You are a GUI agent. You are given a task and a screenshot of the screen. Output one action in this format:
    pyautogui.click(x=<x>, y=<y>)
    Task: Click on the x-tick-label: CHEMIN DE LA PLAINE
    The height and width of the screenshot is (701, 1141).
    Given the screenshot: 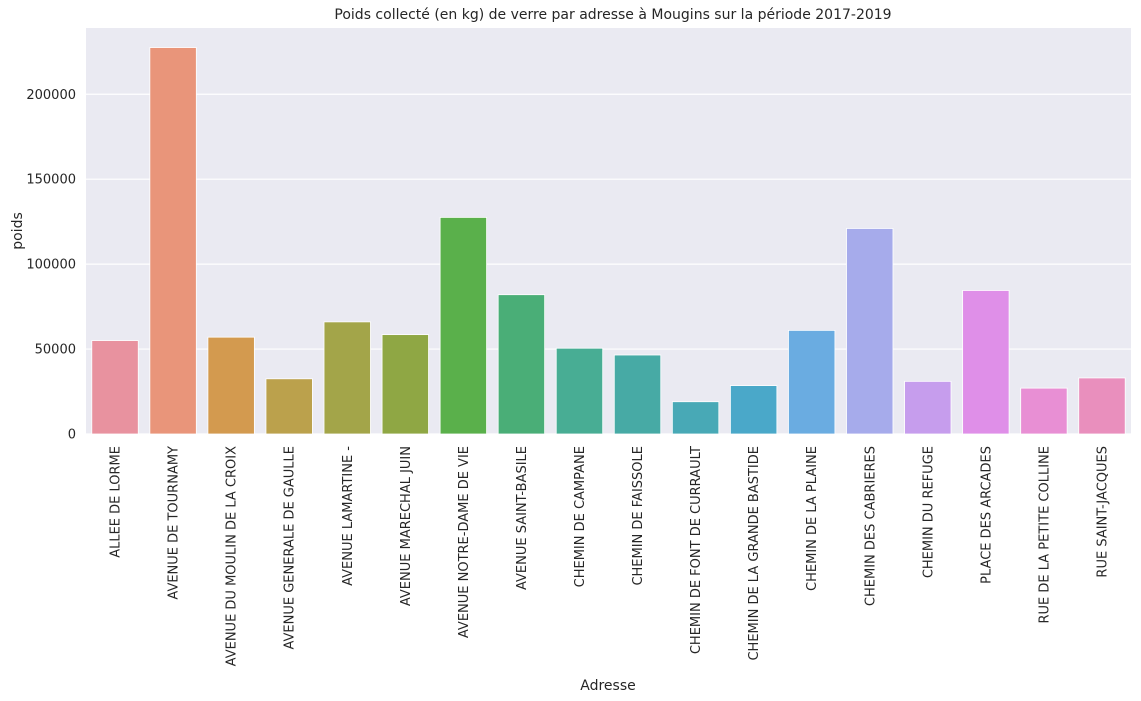 What is the action you would take?
    pyautogui.click(x=812, y=518)
    